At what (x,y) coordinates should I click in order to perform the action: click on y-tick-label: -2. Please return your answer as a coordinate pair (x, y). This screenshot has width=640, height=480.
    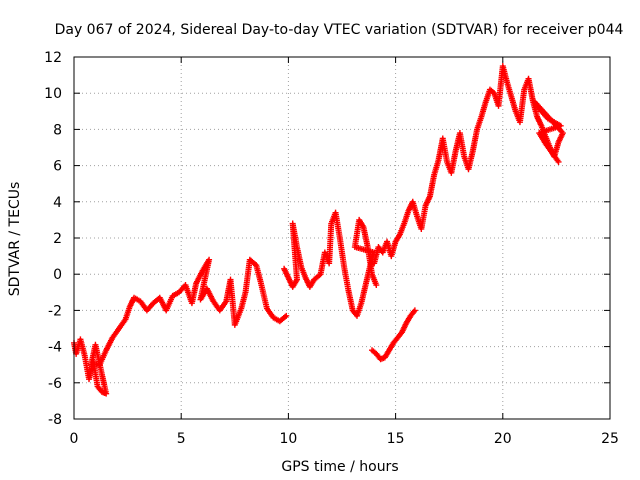
    Looking at the image, I should click on (55, 311).